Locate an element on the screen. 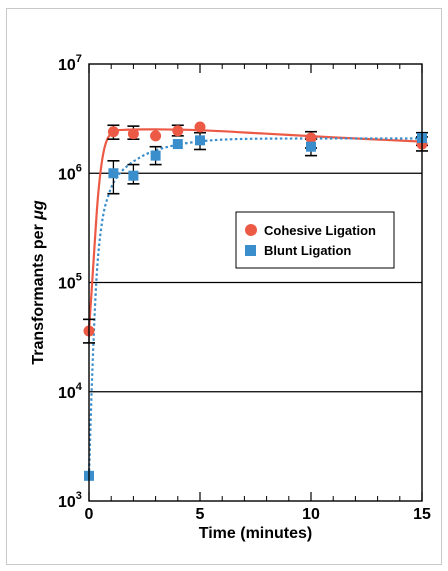 This screenshot has height=571, width=448. legend-square-marker is located at coordinates (250, 250).